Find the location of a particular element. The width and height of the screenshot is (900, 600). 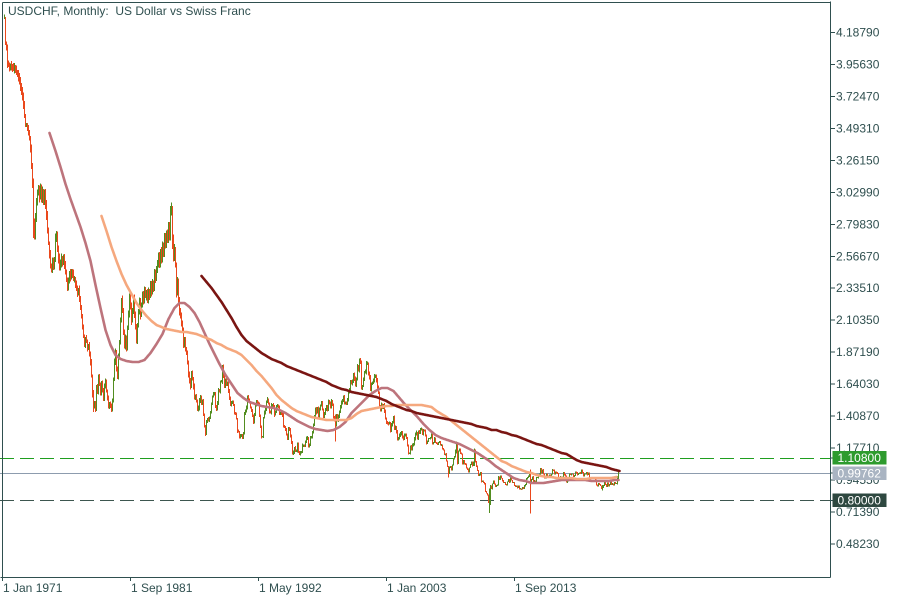

svg-text: 3.95630 is located at coordinates (858, 64).